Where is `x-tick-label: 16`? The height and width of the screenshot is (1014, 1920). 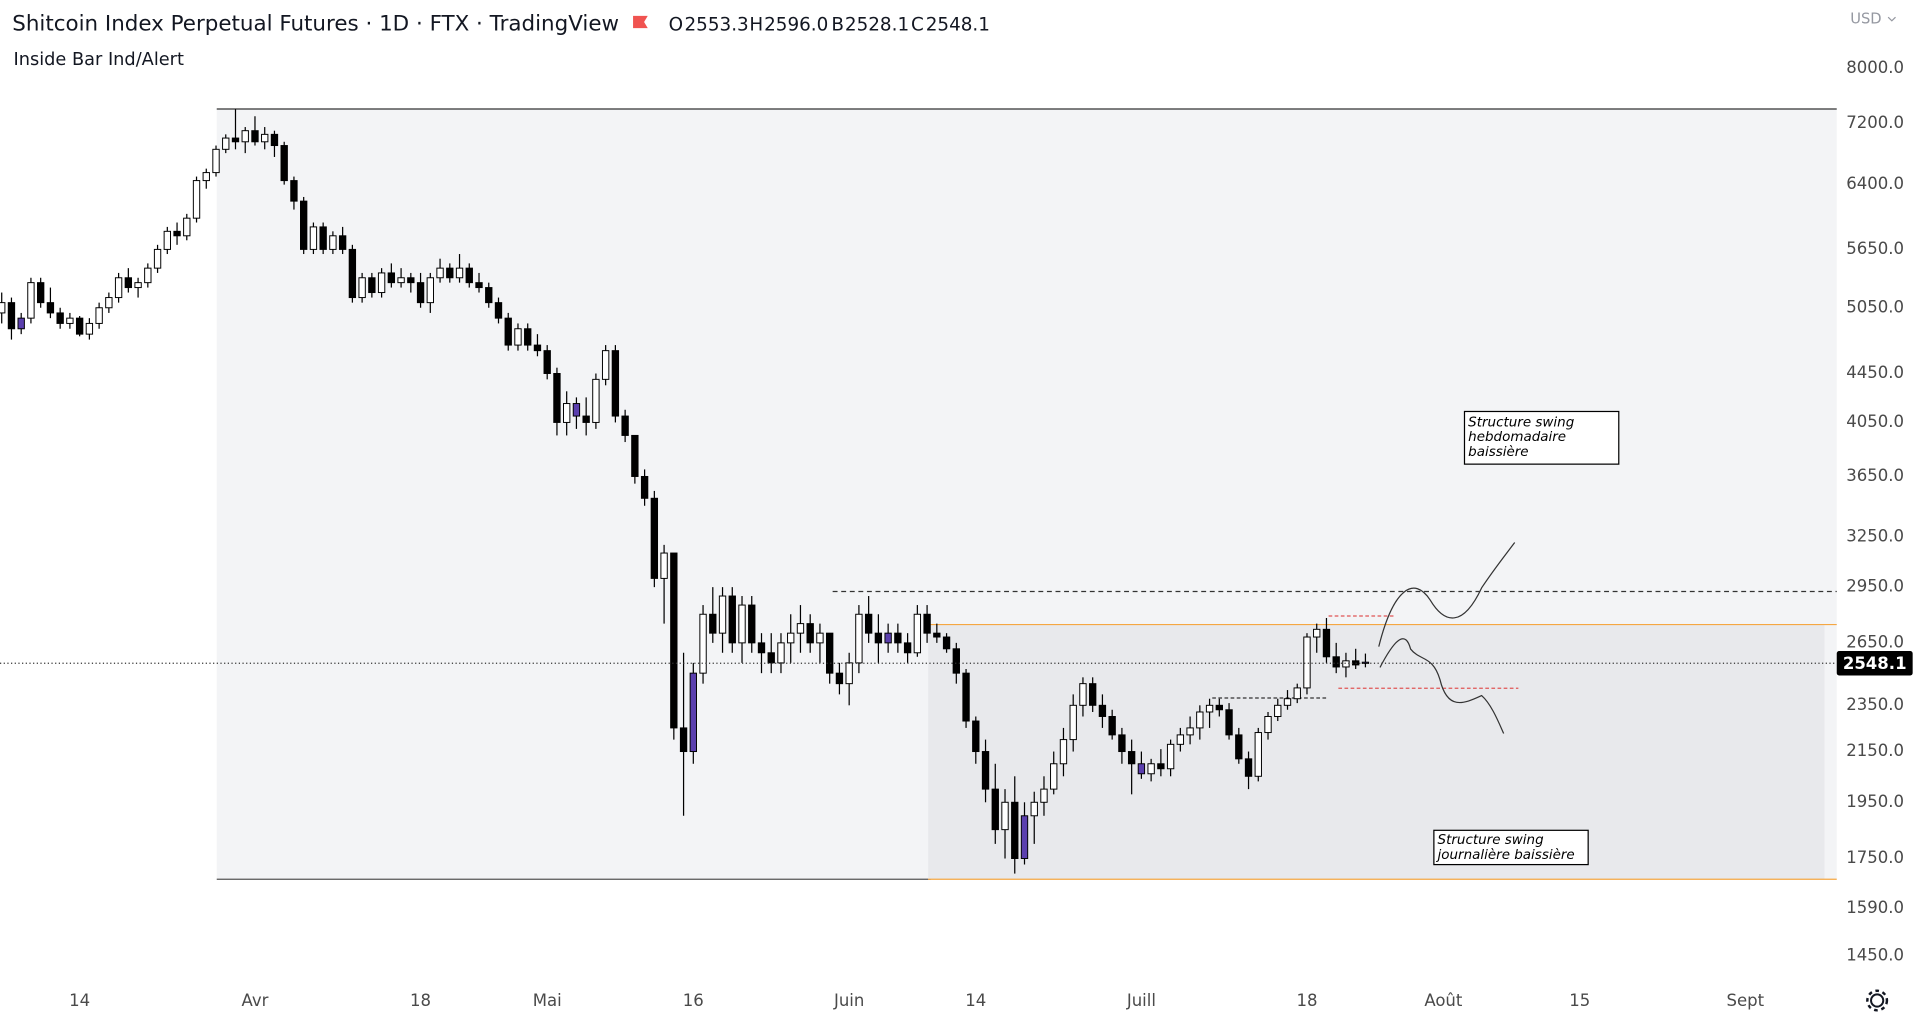 x-tick-label: 16 is located at coordinates (693, 1000).